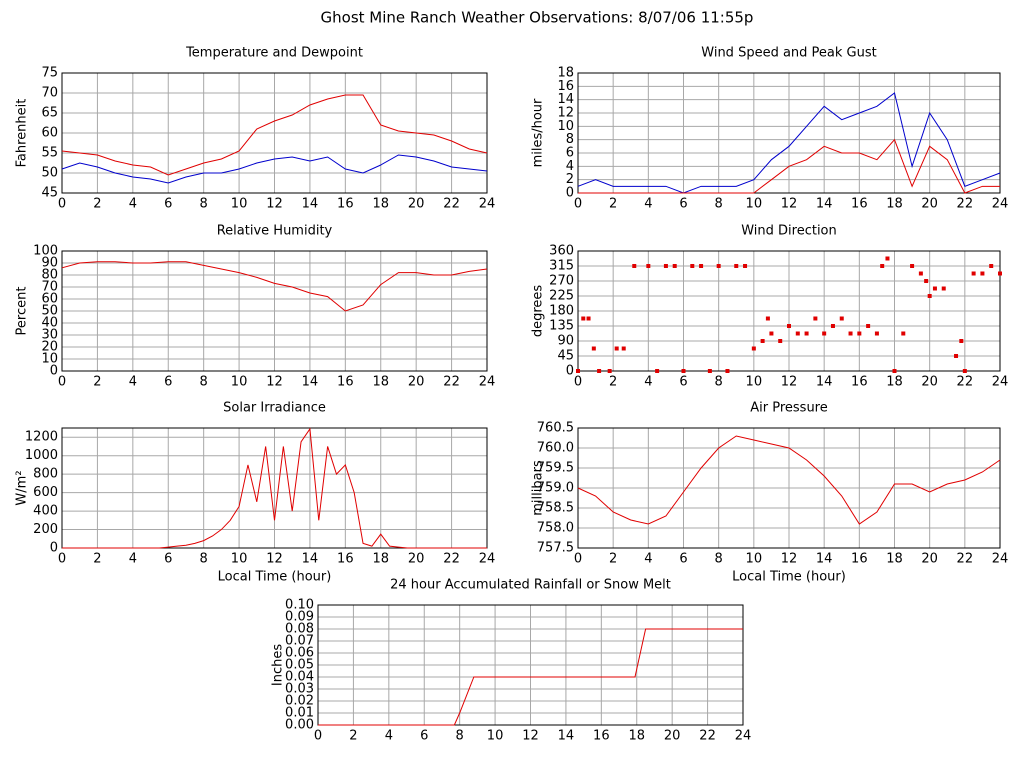 The height and width of the screenshot is (768, 1024). I want to click on chart-title: Wind Speed and Peak Gust, so click(788, 53).